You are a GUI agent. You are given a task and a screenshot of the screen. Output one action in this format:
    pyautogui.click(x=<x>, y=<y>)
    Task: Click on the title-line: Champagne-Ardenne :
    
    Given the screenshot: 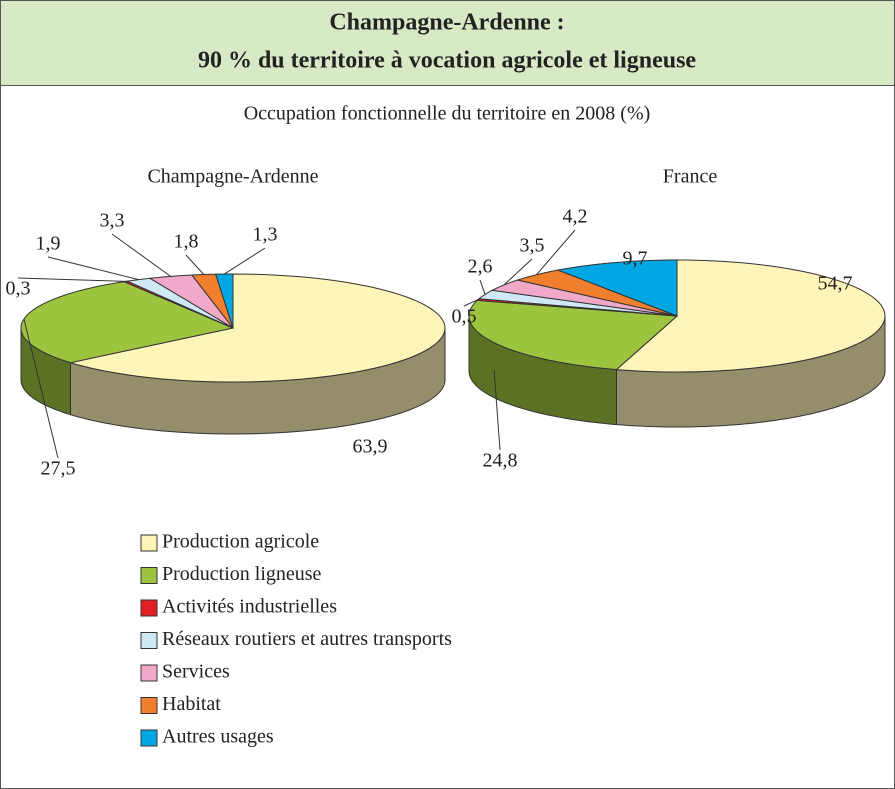 What is the action you would take?
    pyautogui.click(x=446, y=23)
    